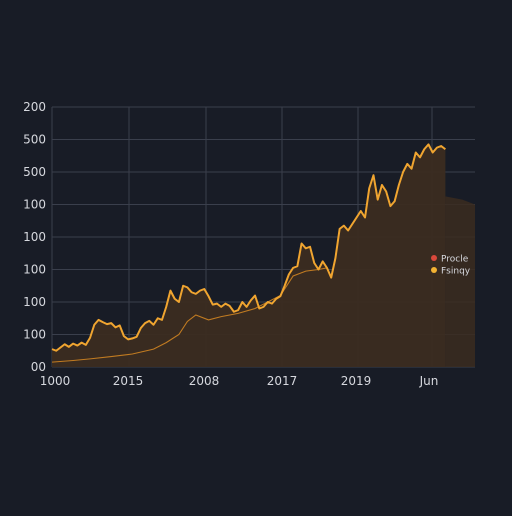 This screenshot has width=512, height=516. What do you see at coordinates (34, 107) in the screenshot?
I see `y-tick-label: 200` at bounding box center [34, 107].